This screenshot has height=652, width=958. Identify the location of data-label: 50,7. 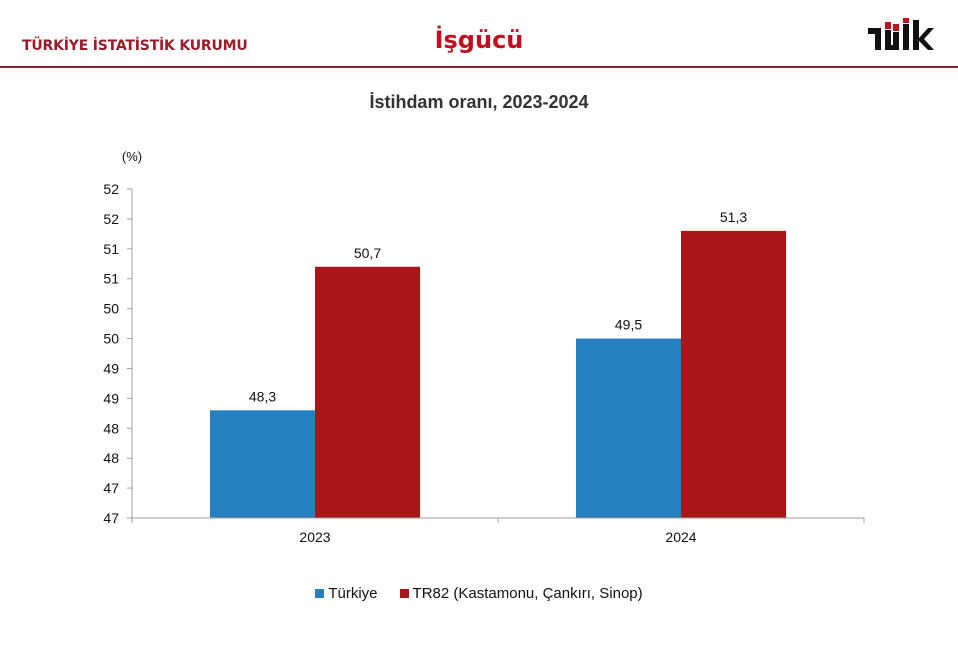
(367, 253).